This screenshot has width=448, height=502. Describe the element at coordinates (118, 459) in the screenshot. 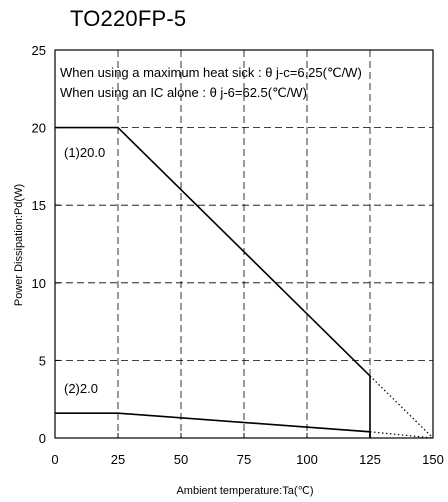

I see `x-tick-label: 25` at that location.